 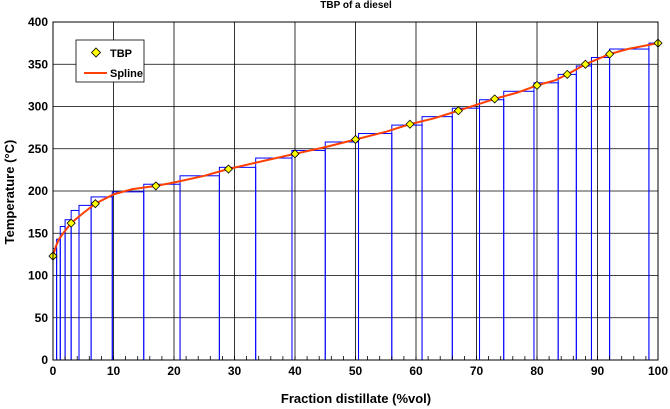 What do you see at coordinates (38, 149) in the screenshot?
I see `y-tick-label: 250` at bounding box center [38, 149].